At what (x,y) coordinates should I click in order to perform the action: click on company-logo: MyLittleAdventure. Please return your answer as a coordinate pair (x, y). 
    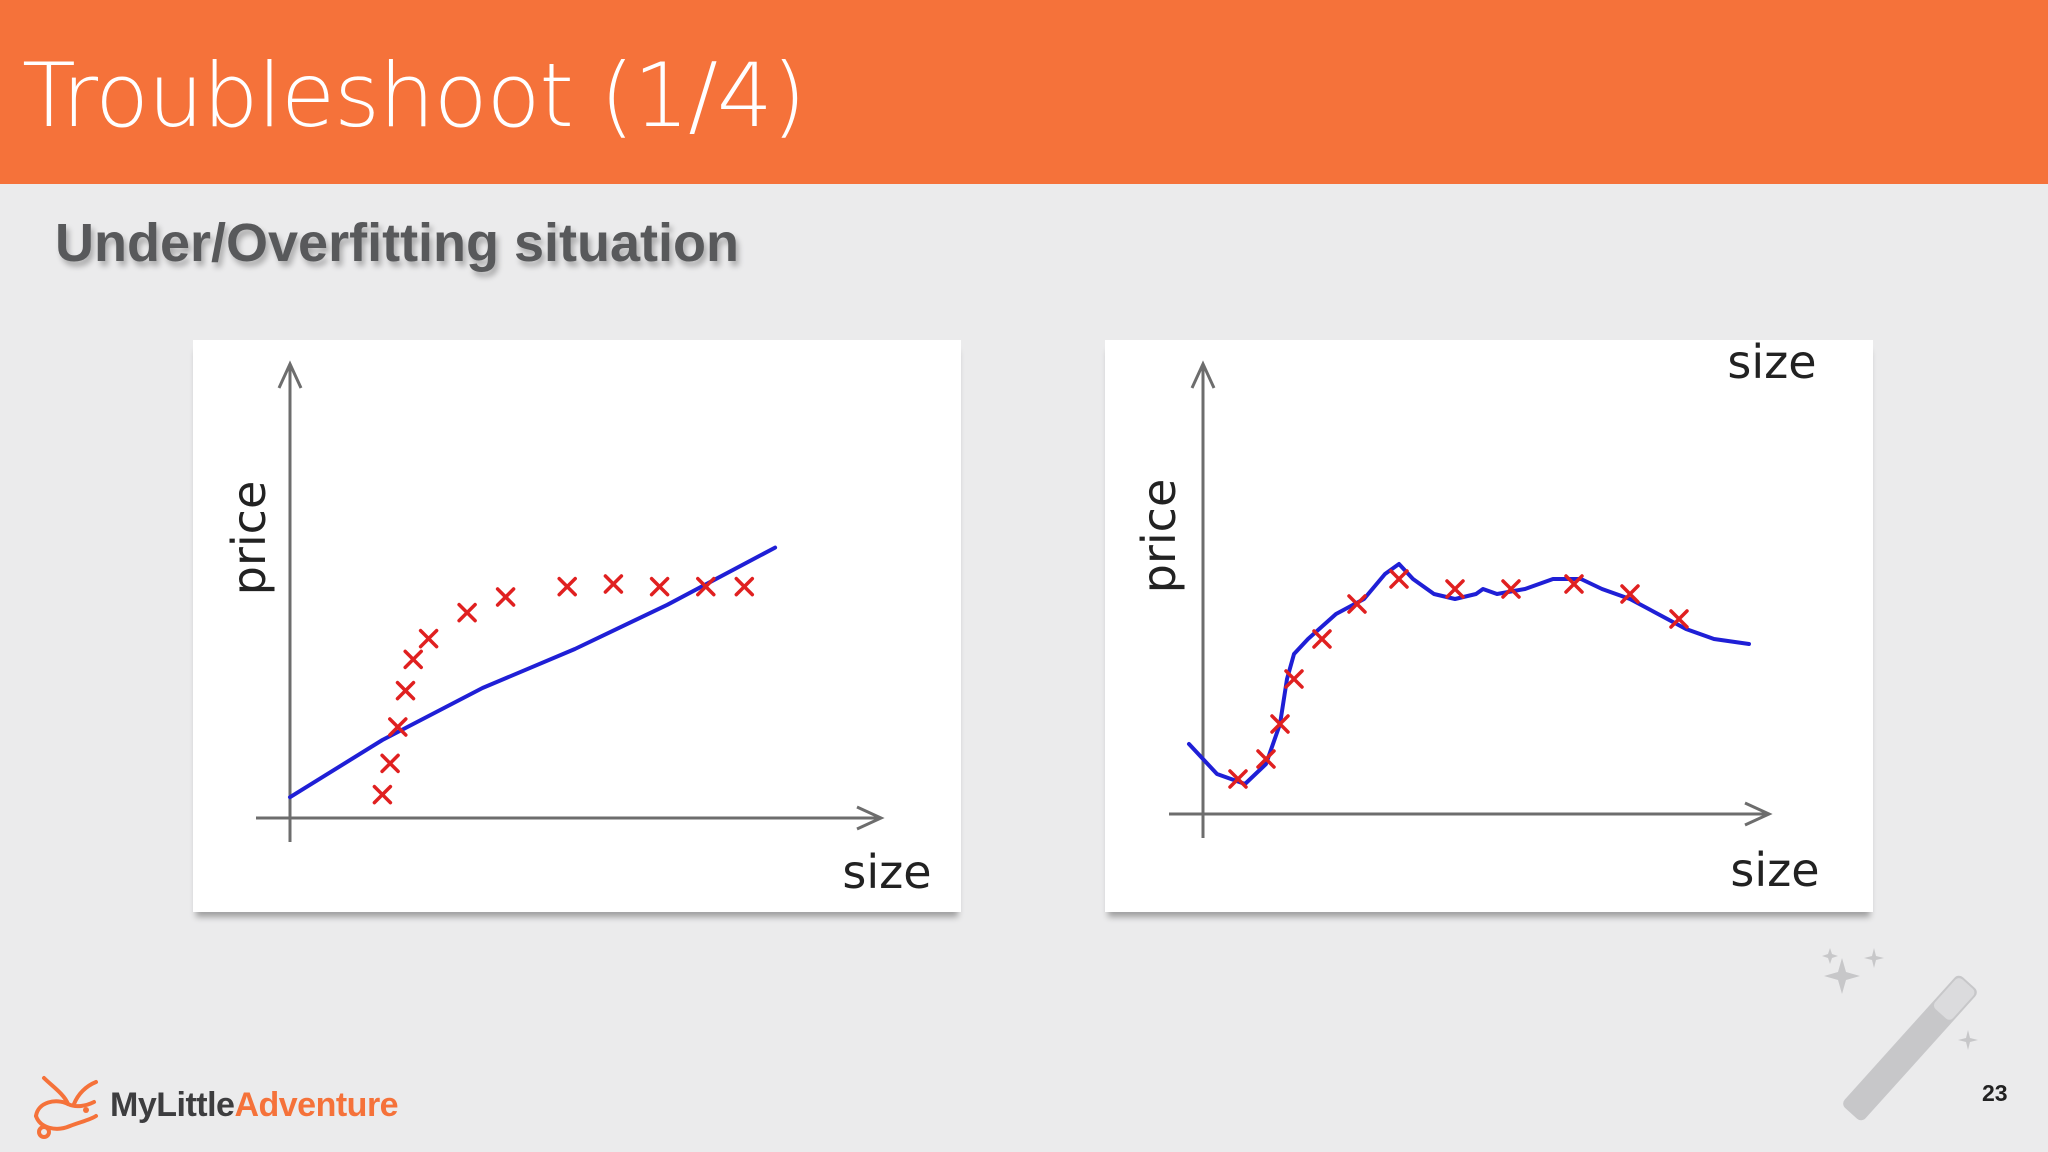
    Looking at the image, I should click on (240, 1107).